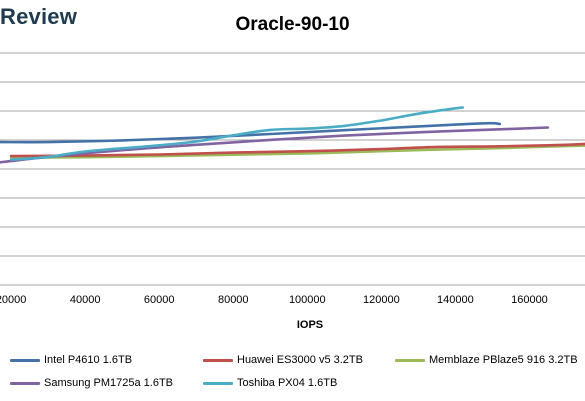 This screenshot has height=401, width=585. I want to click on chart-title: Oracle-90-10, so click(292, 24).